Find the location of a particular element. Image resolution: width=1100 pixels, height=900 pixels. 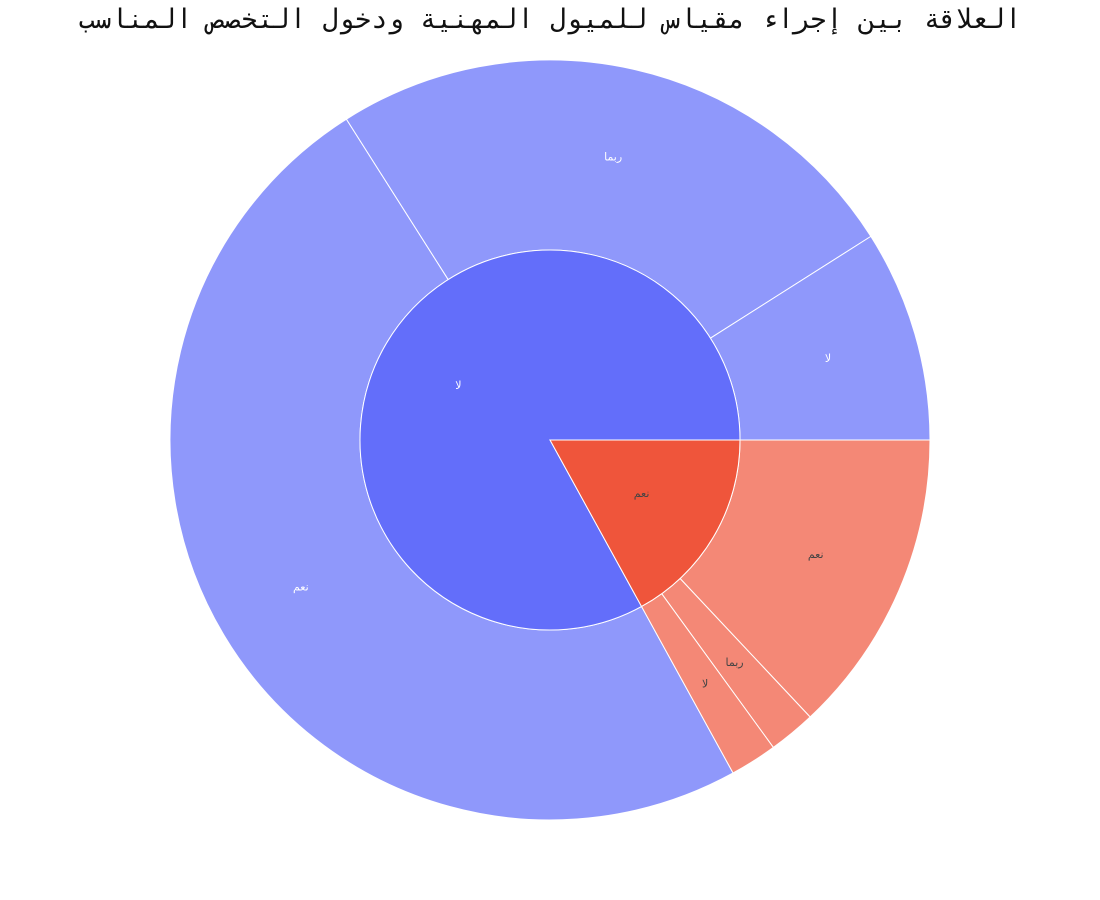

outer-slice-label-5: لا is located at coordinates (705, 683).